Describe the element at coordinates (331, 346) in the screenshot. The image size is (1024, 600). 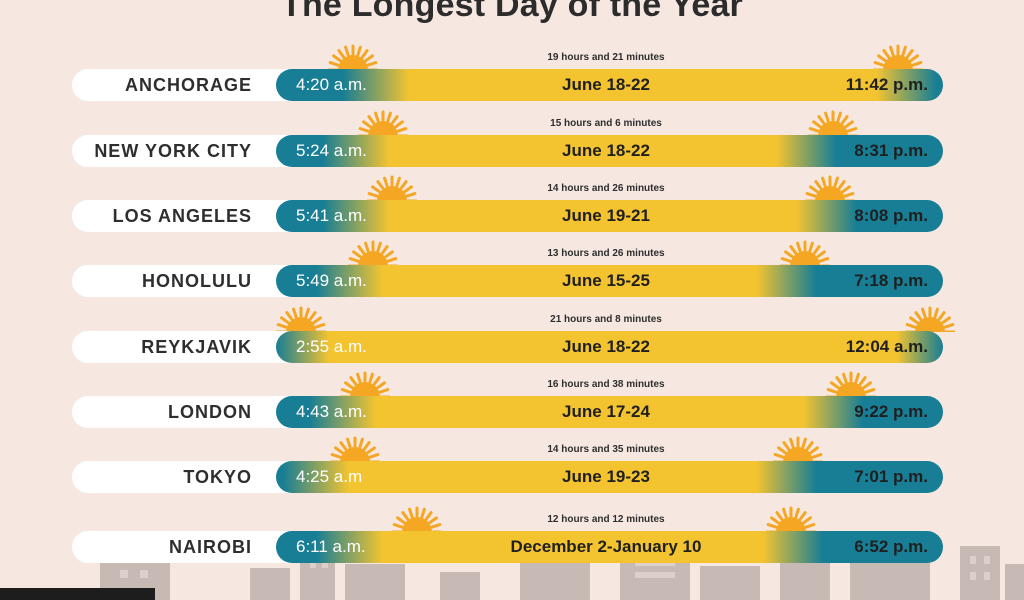
I see `sunrise-time: 2:55 a.m.` at that location.